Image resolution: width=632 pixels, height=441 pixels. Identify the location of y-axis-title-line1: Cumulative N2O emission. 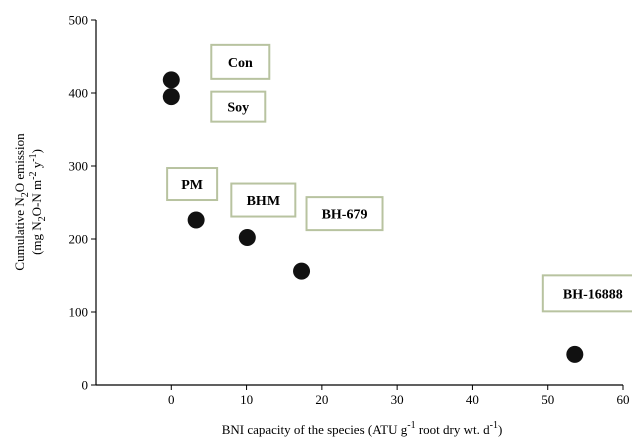
(21, 202).